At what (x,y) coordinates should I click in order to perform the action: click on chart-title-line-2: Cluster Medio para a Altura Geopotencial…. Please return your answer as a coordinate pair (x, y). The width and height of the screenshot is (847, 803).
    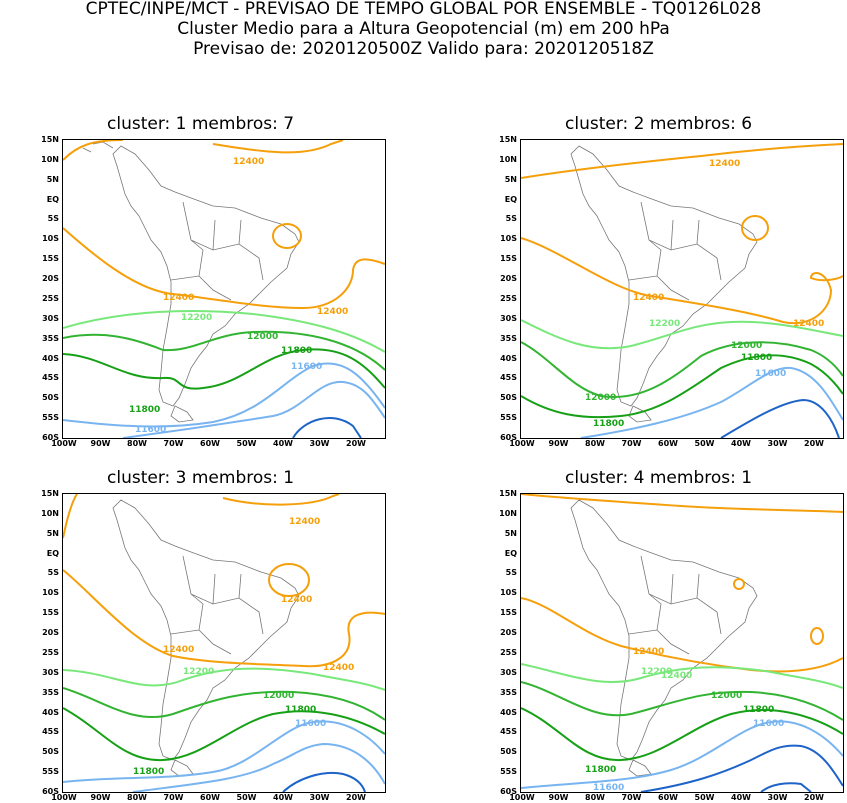
    Looking at the image, I should click on (423, 29).